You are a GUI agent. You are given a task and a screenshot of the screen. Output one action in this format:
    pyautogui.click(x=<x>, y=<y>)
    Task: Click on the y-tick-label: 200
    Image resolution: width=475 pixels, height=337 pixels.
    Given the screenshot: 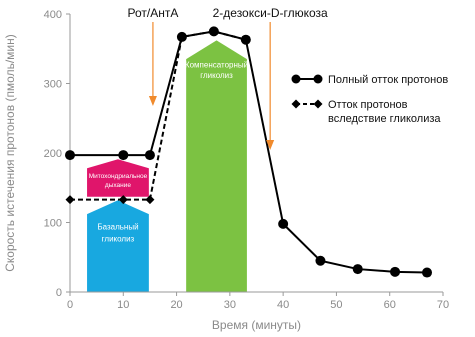 What is the action you would take?
    pyautogui.click(x=53, y=154)
    